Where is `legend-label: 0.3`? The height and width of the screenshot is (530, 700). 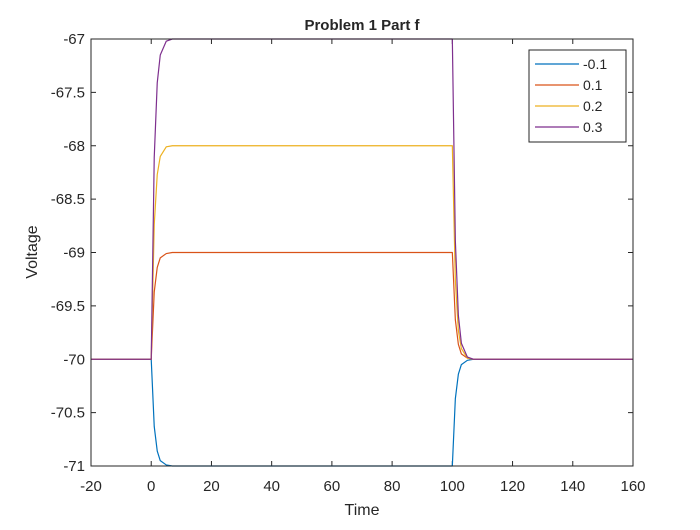
legend-label: 0.3 is located at coordinates (593, 127).